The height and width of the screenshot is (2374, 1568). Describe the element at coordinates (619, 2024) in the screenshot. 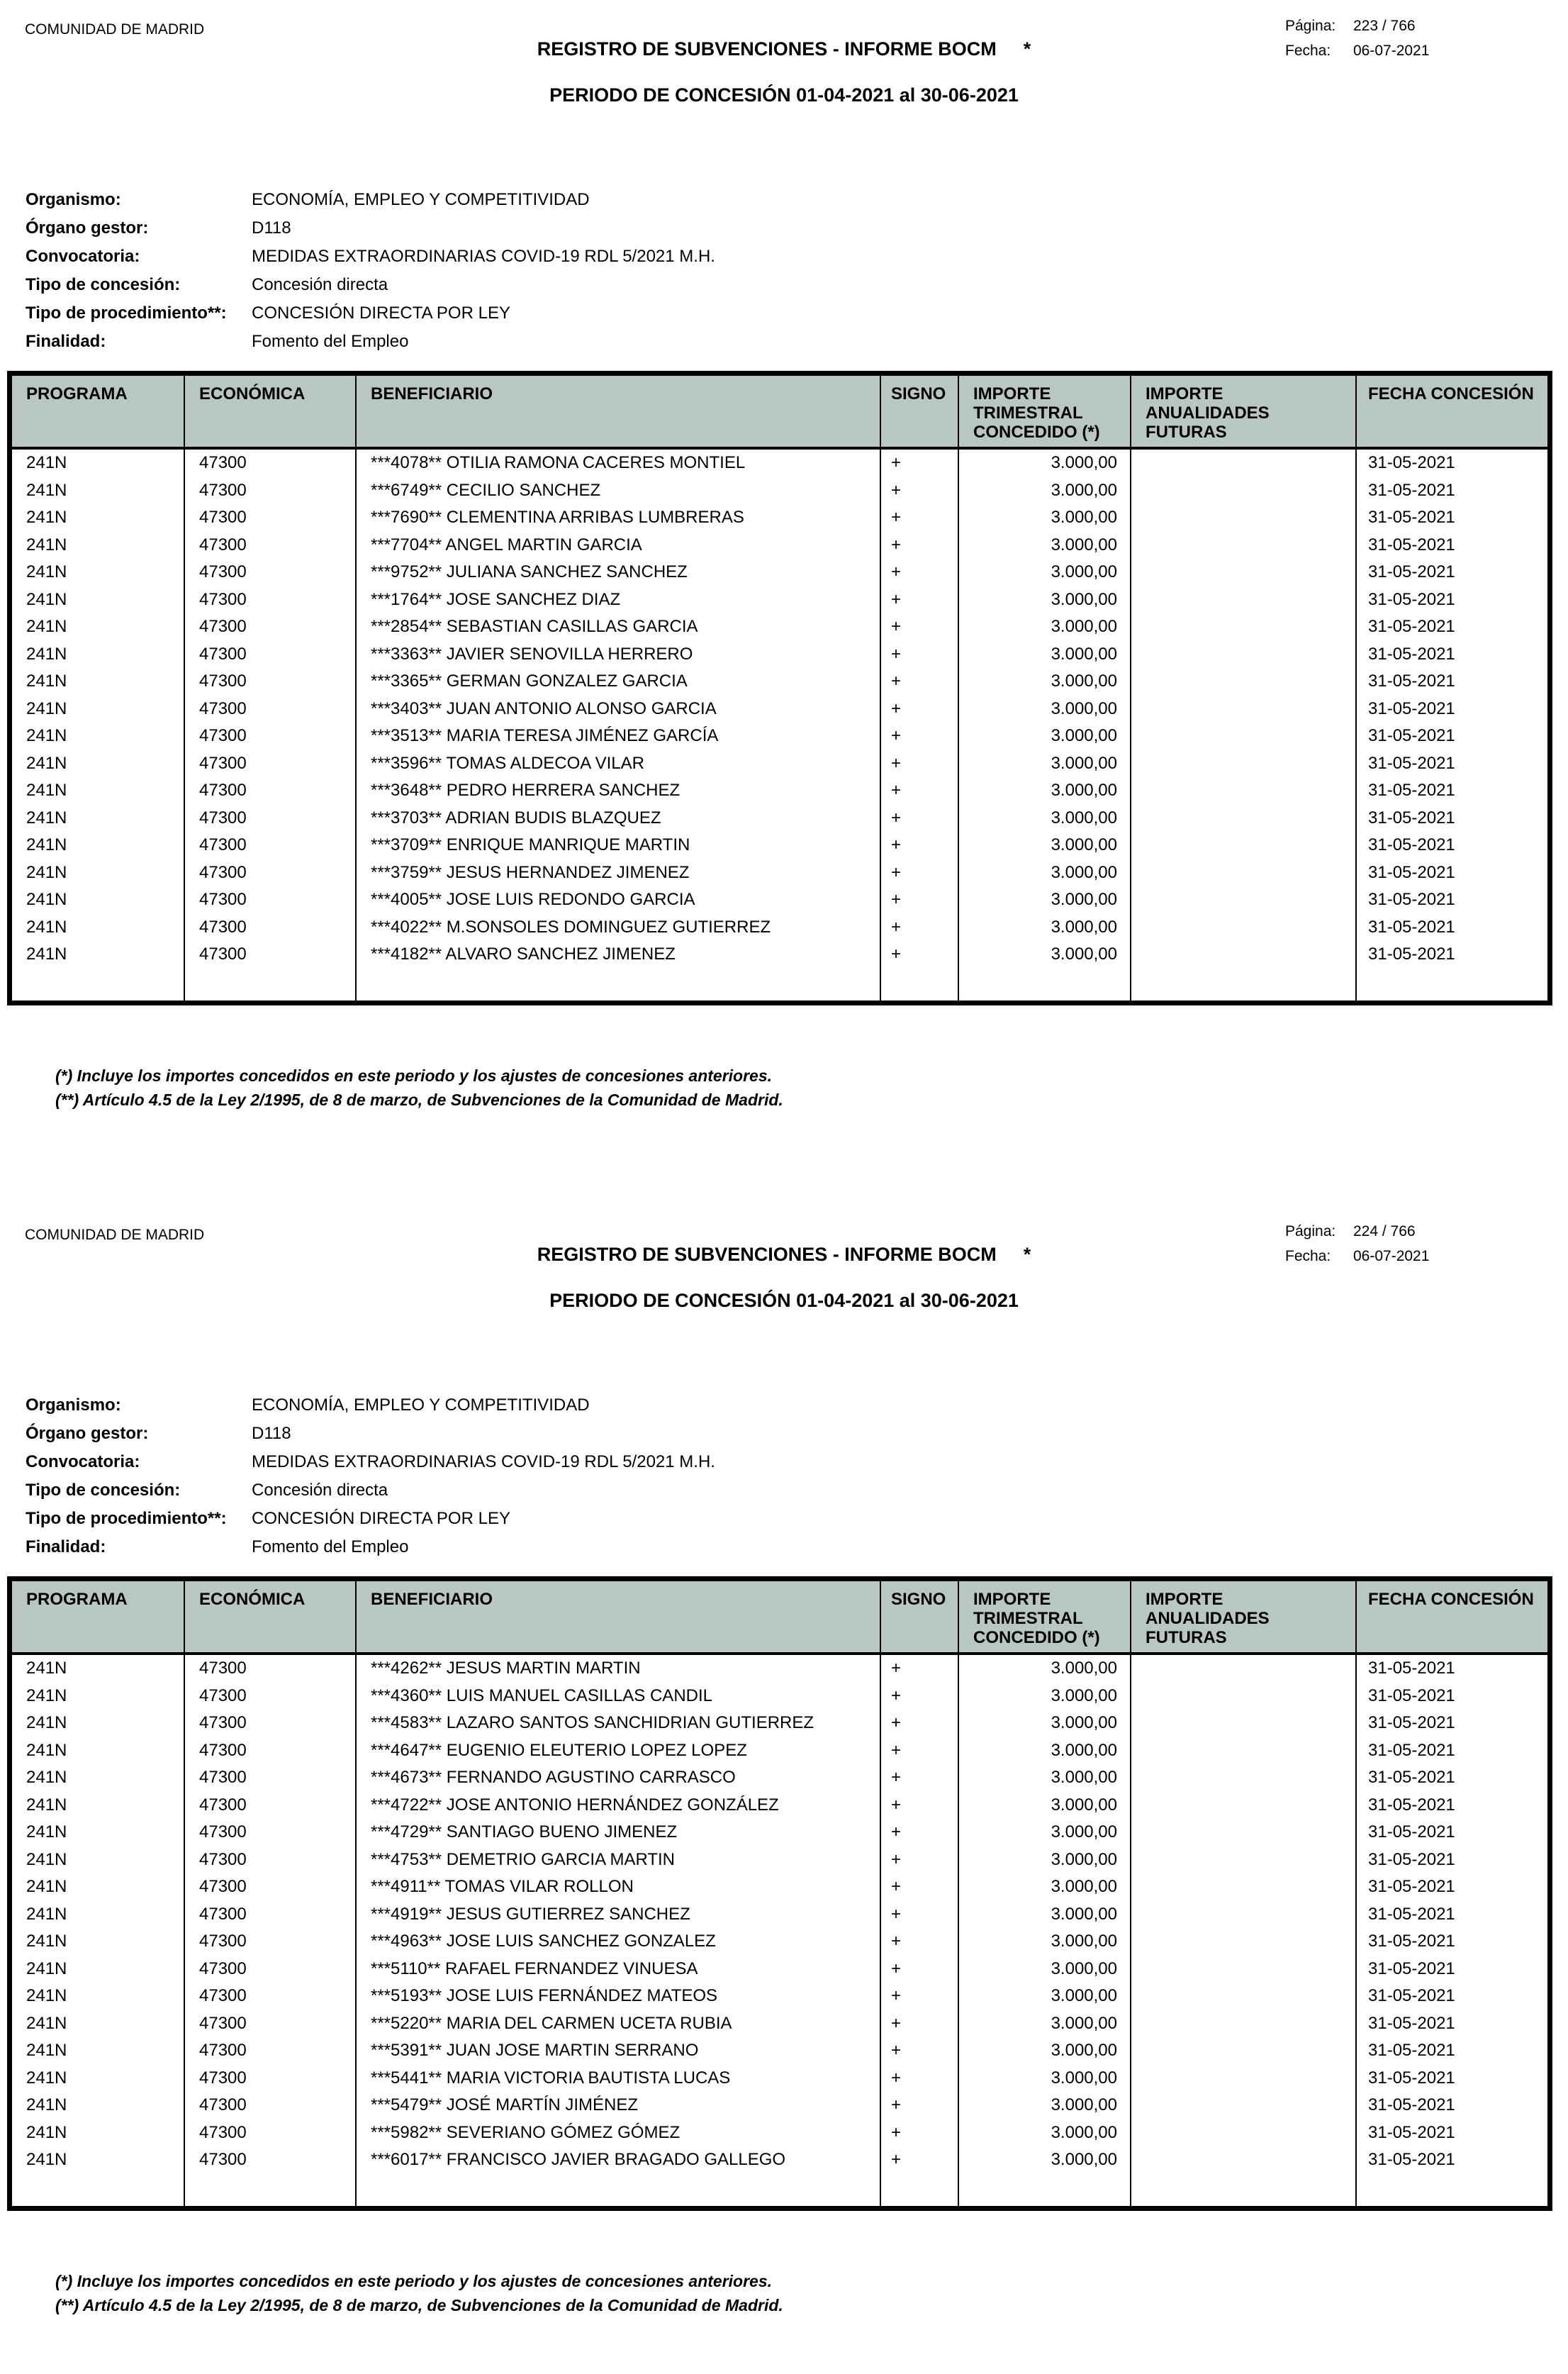

I see `table-cell: ***5220** MARIA DEL CARMEN UCETA RUBIA` at that location.